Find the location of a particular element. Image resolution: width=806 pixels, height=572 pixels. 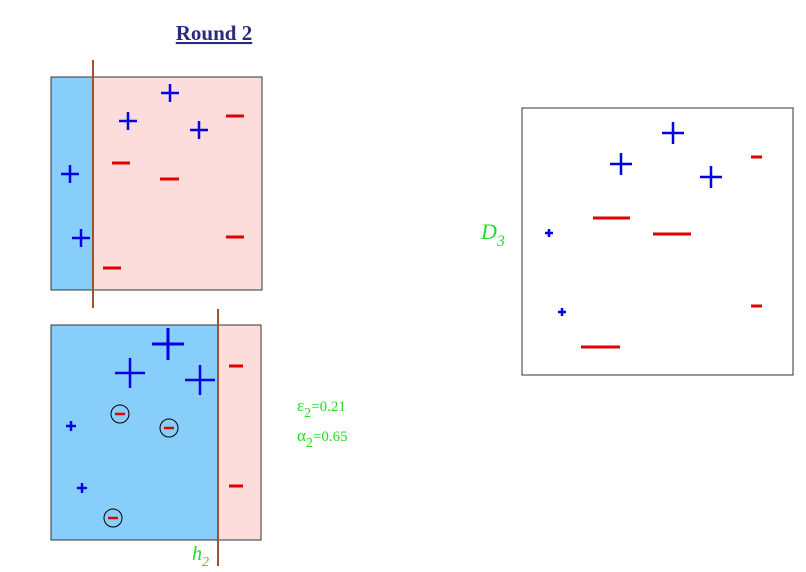

top-region-positive is located at coordinates (72, 183).